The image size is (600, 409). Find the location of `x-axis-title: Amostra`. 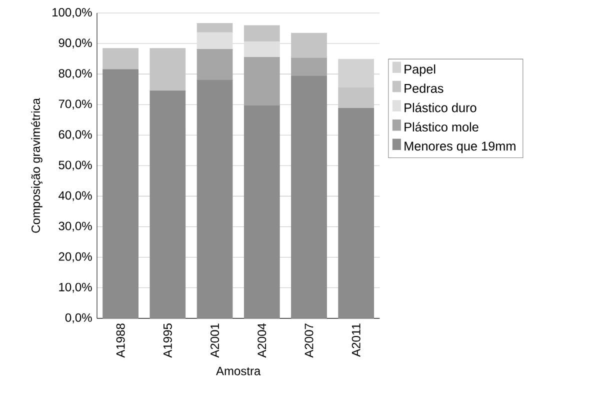

x-axis-title: Amostra is located at coordinates (238, 371).